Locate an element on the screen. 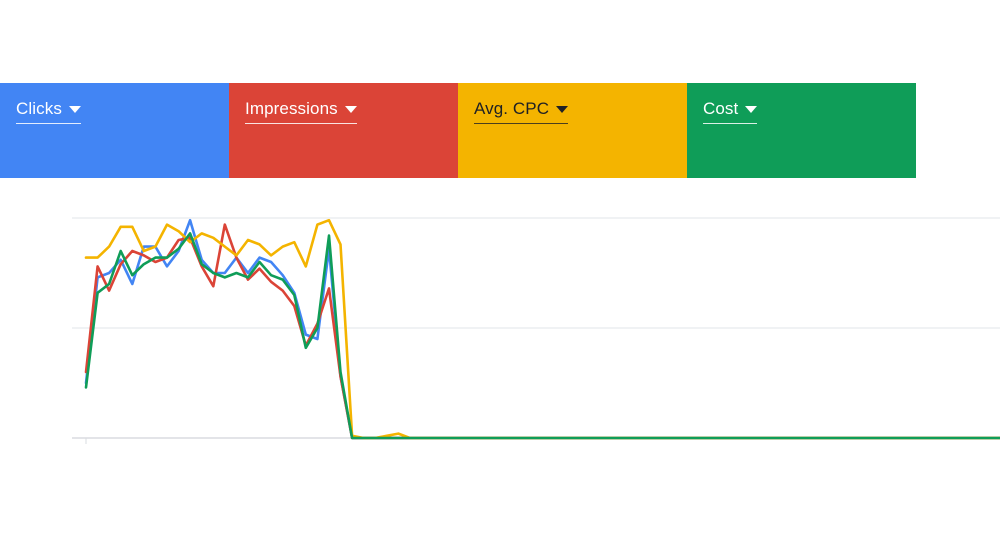 The height and width of the screenshot is (560, 1000). metric-label-impressions: Impressions is located at coordinates (291, 108).